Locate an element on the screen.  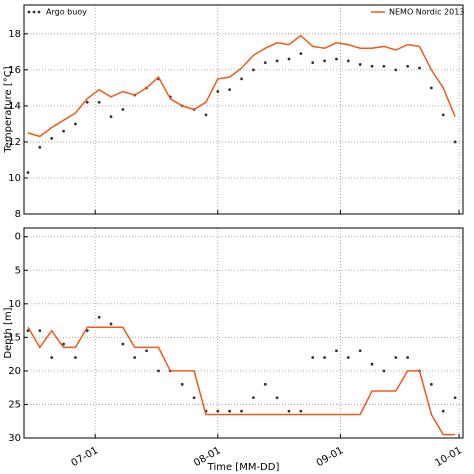
y-axis-label: Depth [m] is located at coordinates (8, 332).